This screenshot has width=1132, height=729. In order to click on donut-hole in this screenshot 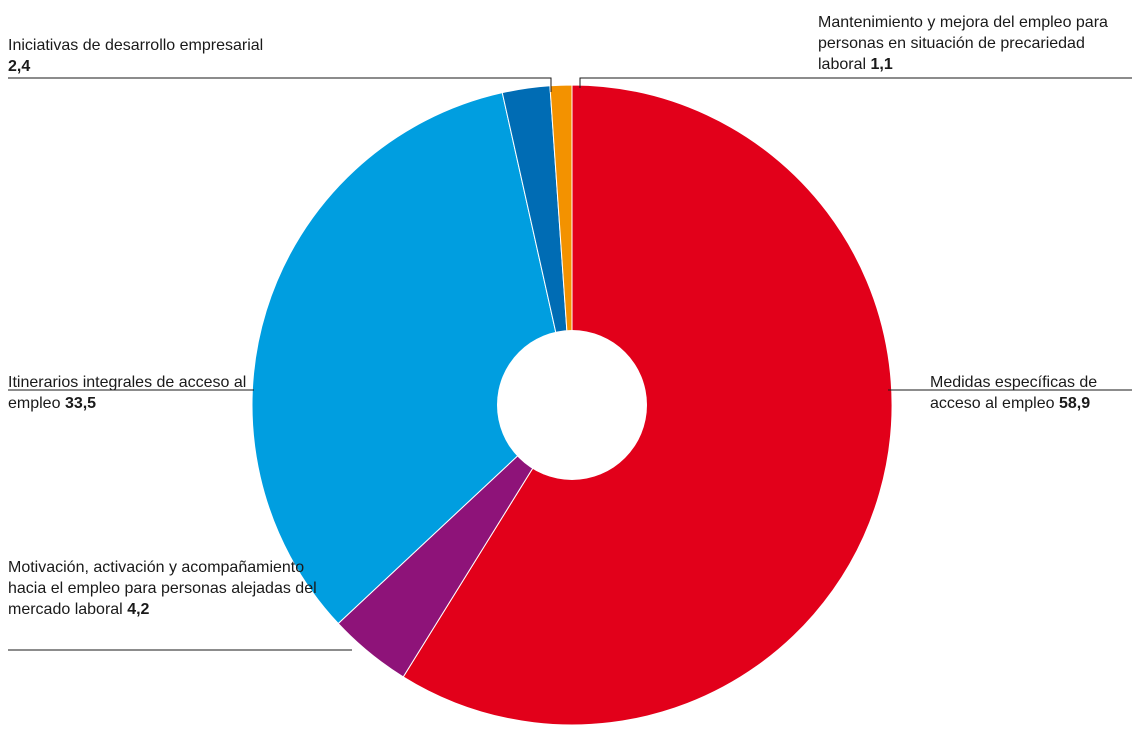, I will do `click(572, 405)`.